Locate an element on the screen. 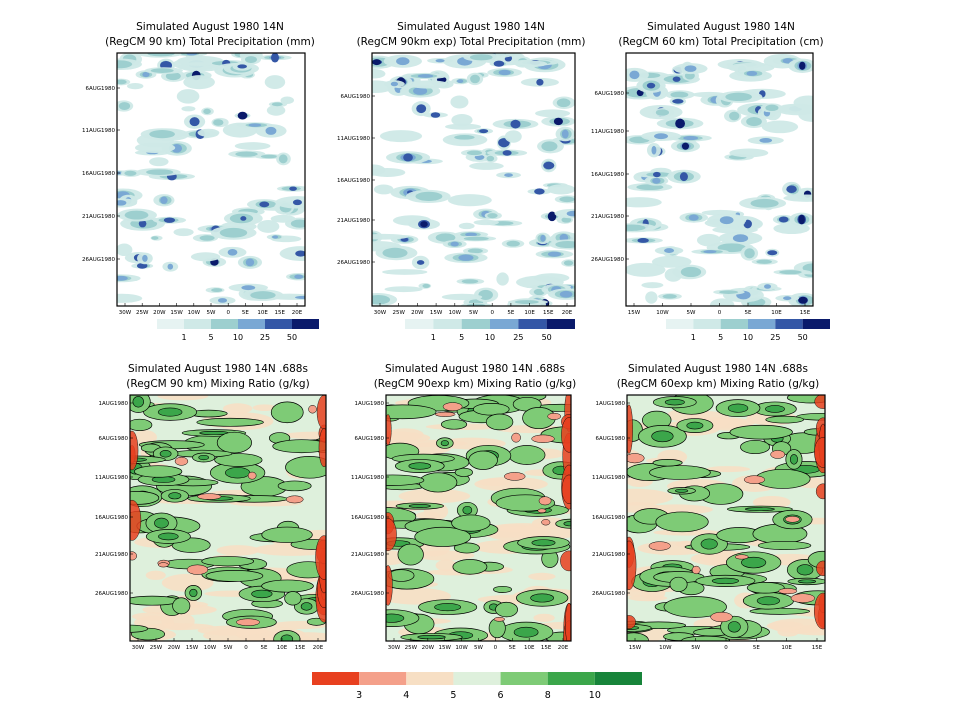 The height and width of the screenshot is (720, 960). x-tick-label: 20E is located at coordinates (563, 648).